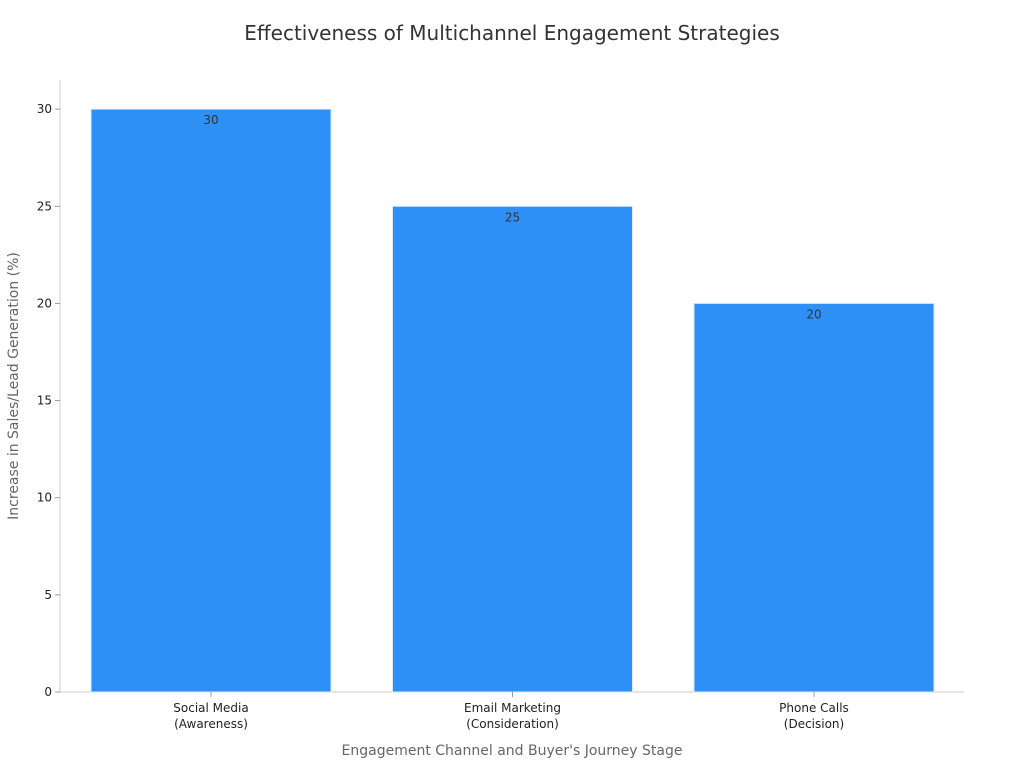 The image size is (1024, 768). I want to click on x-tick-label-line: (Awareness), so click(211, 724).